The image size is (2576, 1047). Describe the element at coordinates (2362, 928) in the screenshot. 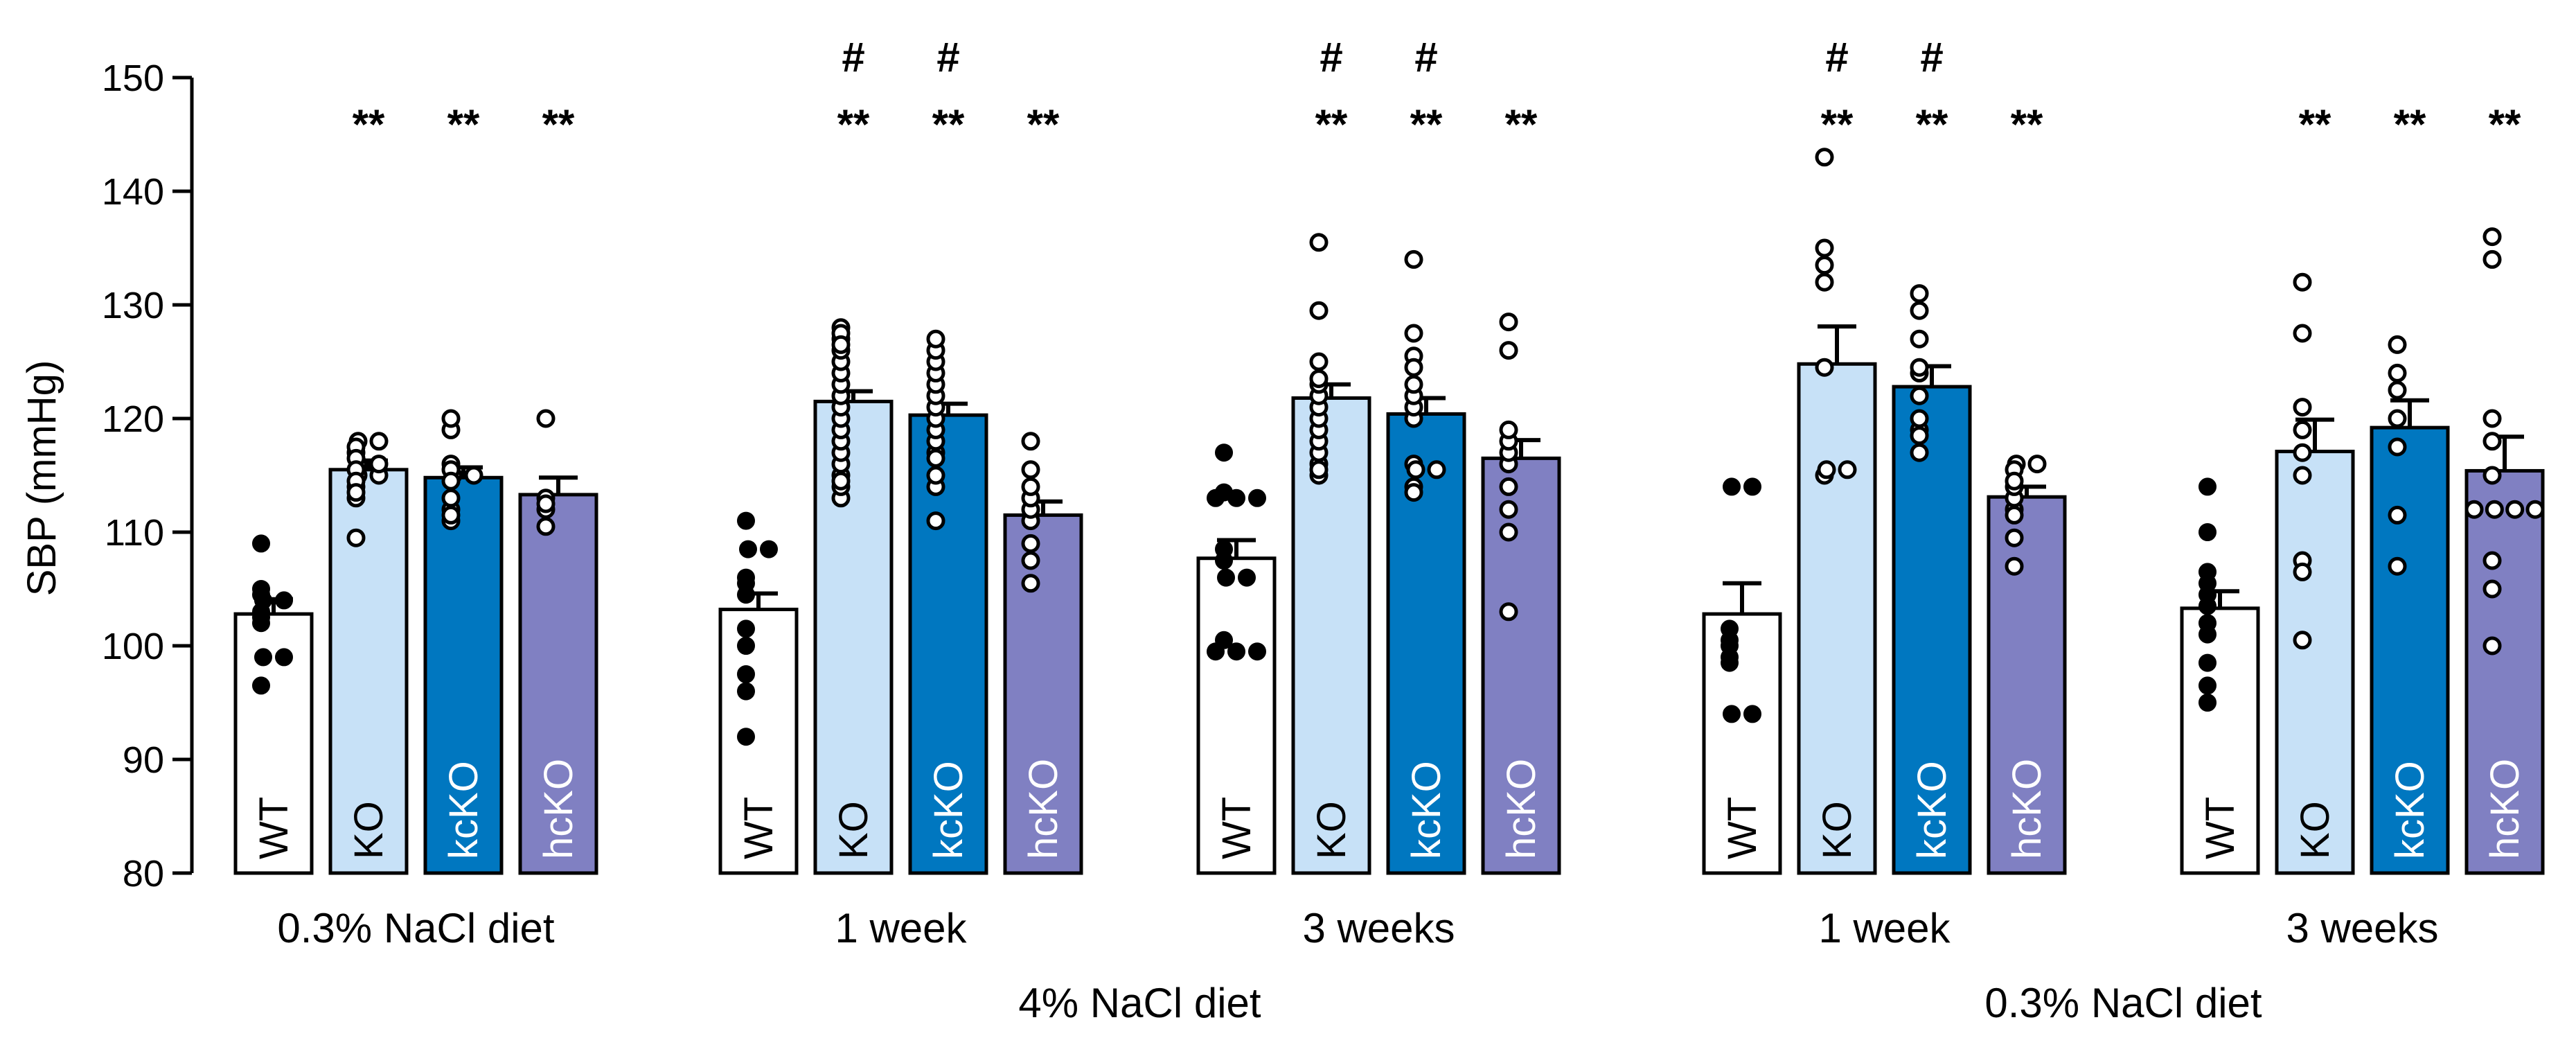

I see `group-label: 3 weeks` at that location.